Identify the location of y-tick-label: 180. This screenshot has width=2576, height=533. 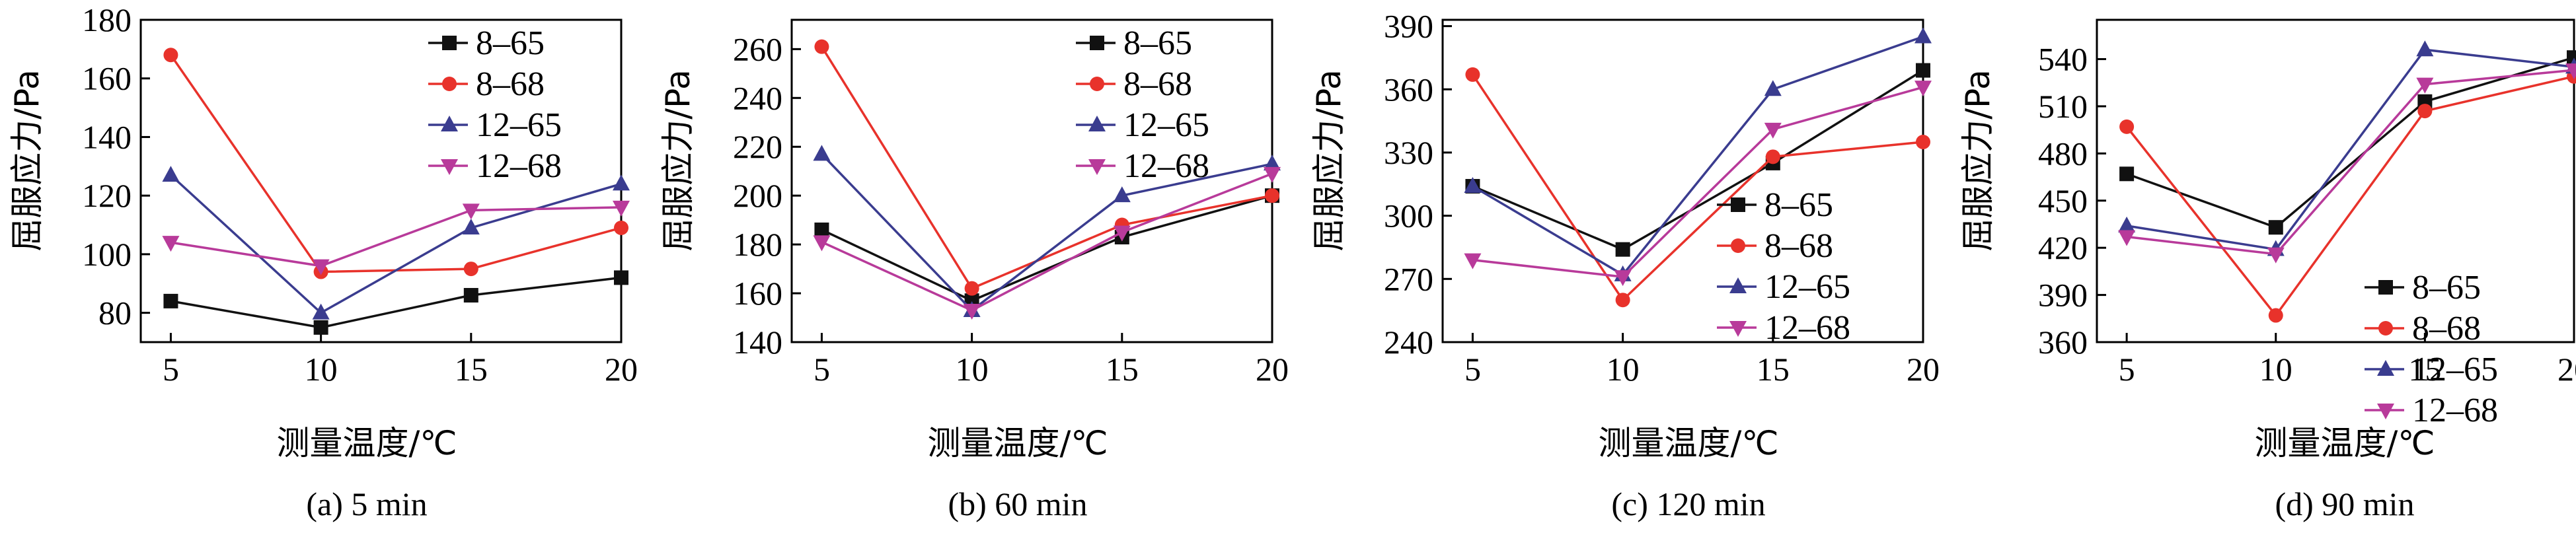
(107, 19).